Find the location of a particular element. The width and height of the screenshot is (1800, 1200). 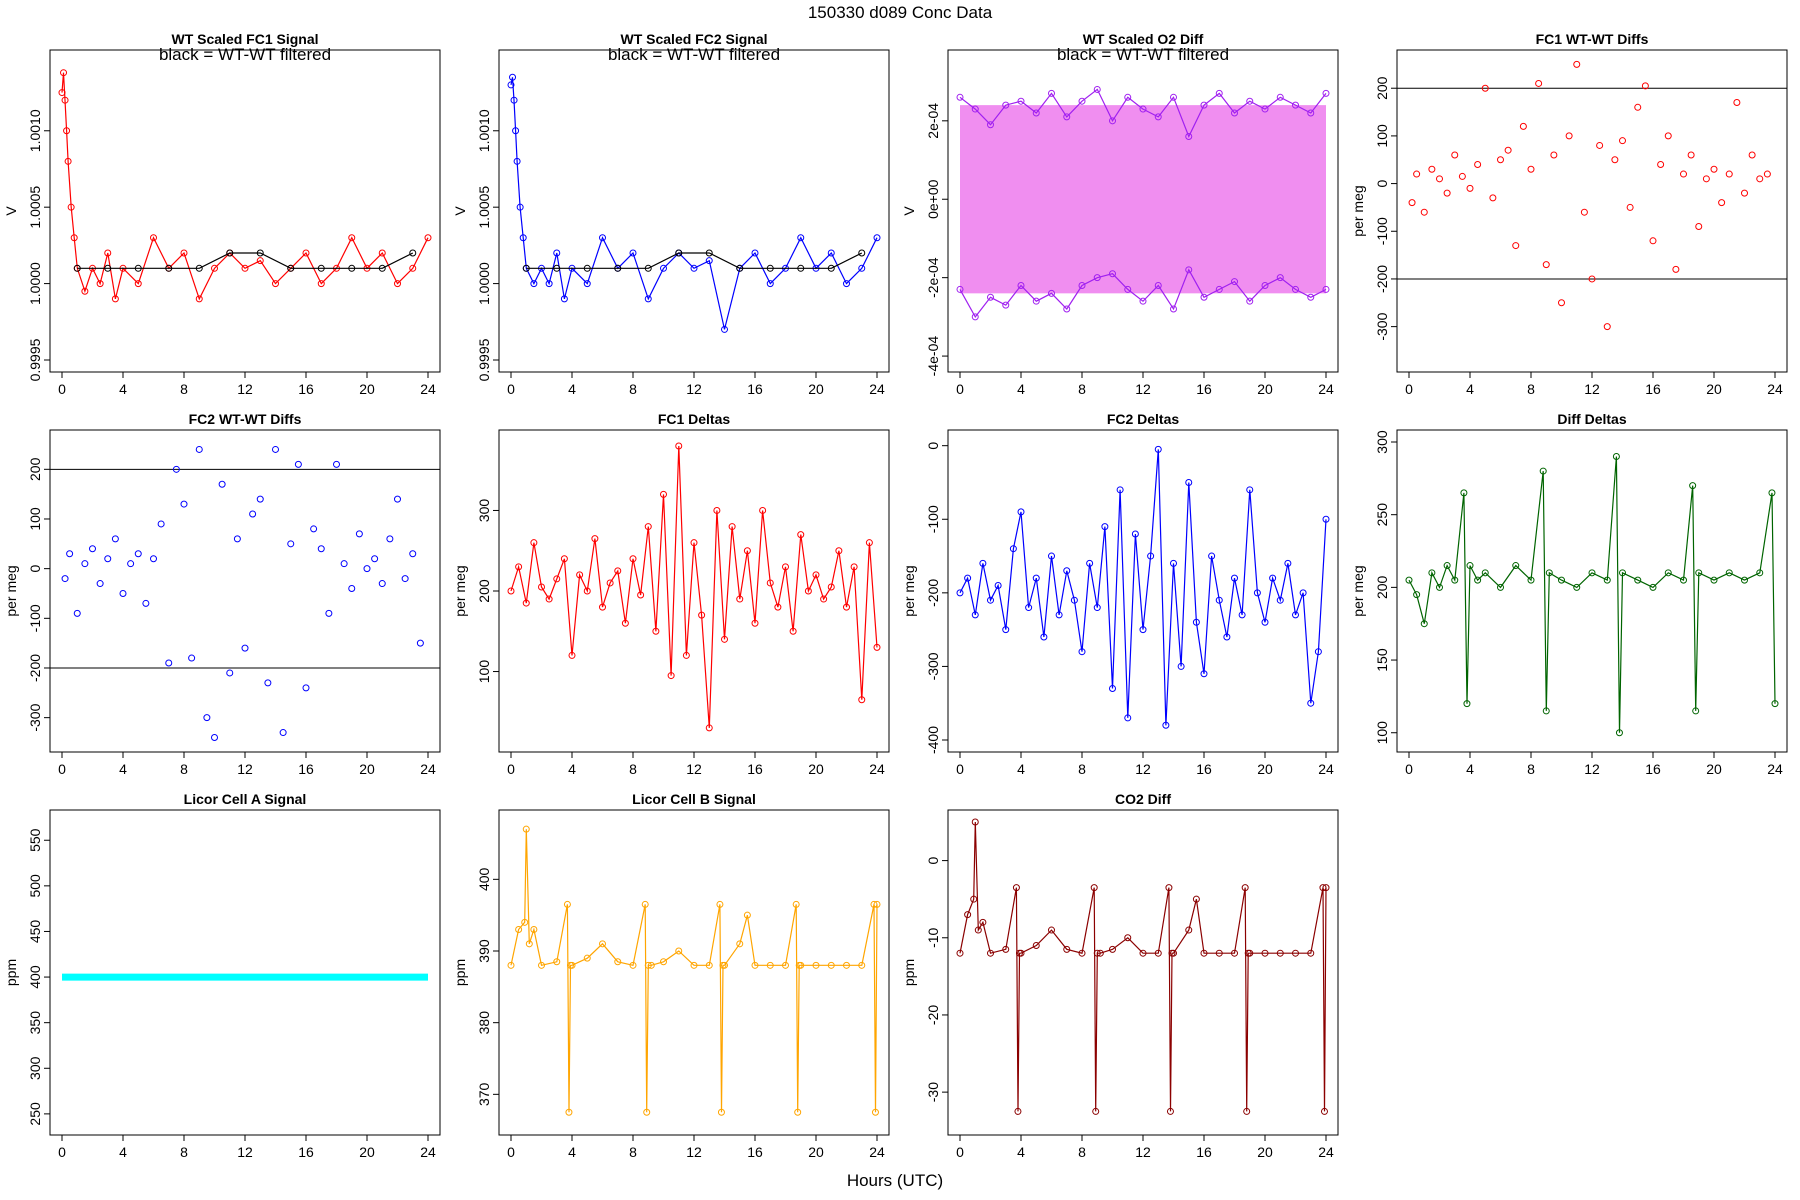

panel-title: WT Scaled FC1 Signal is located at coordinates (244, 39).